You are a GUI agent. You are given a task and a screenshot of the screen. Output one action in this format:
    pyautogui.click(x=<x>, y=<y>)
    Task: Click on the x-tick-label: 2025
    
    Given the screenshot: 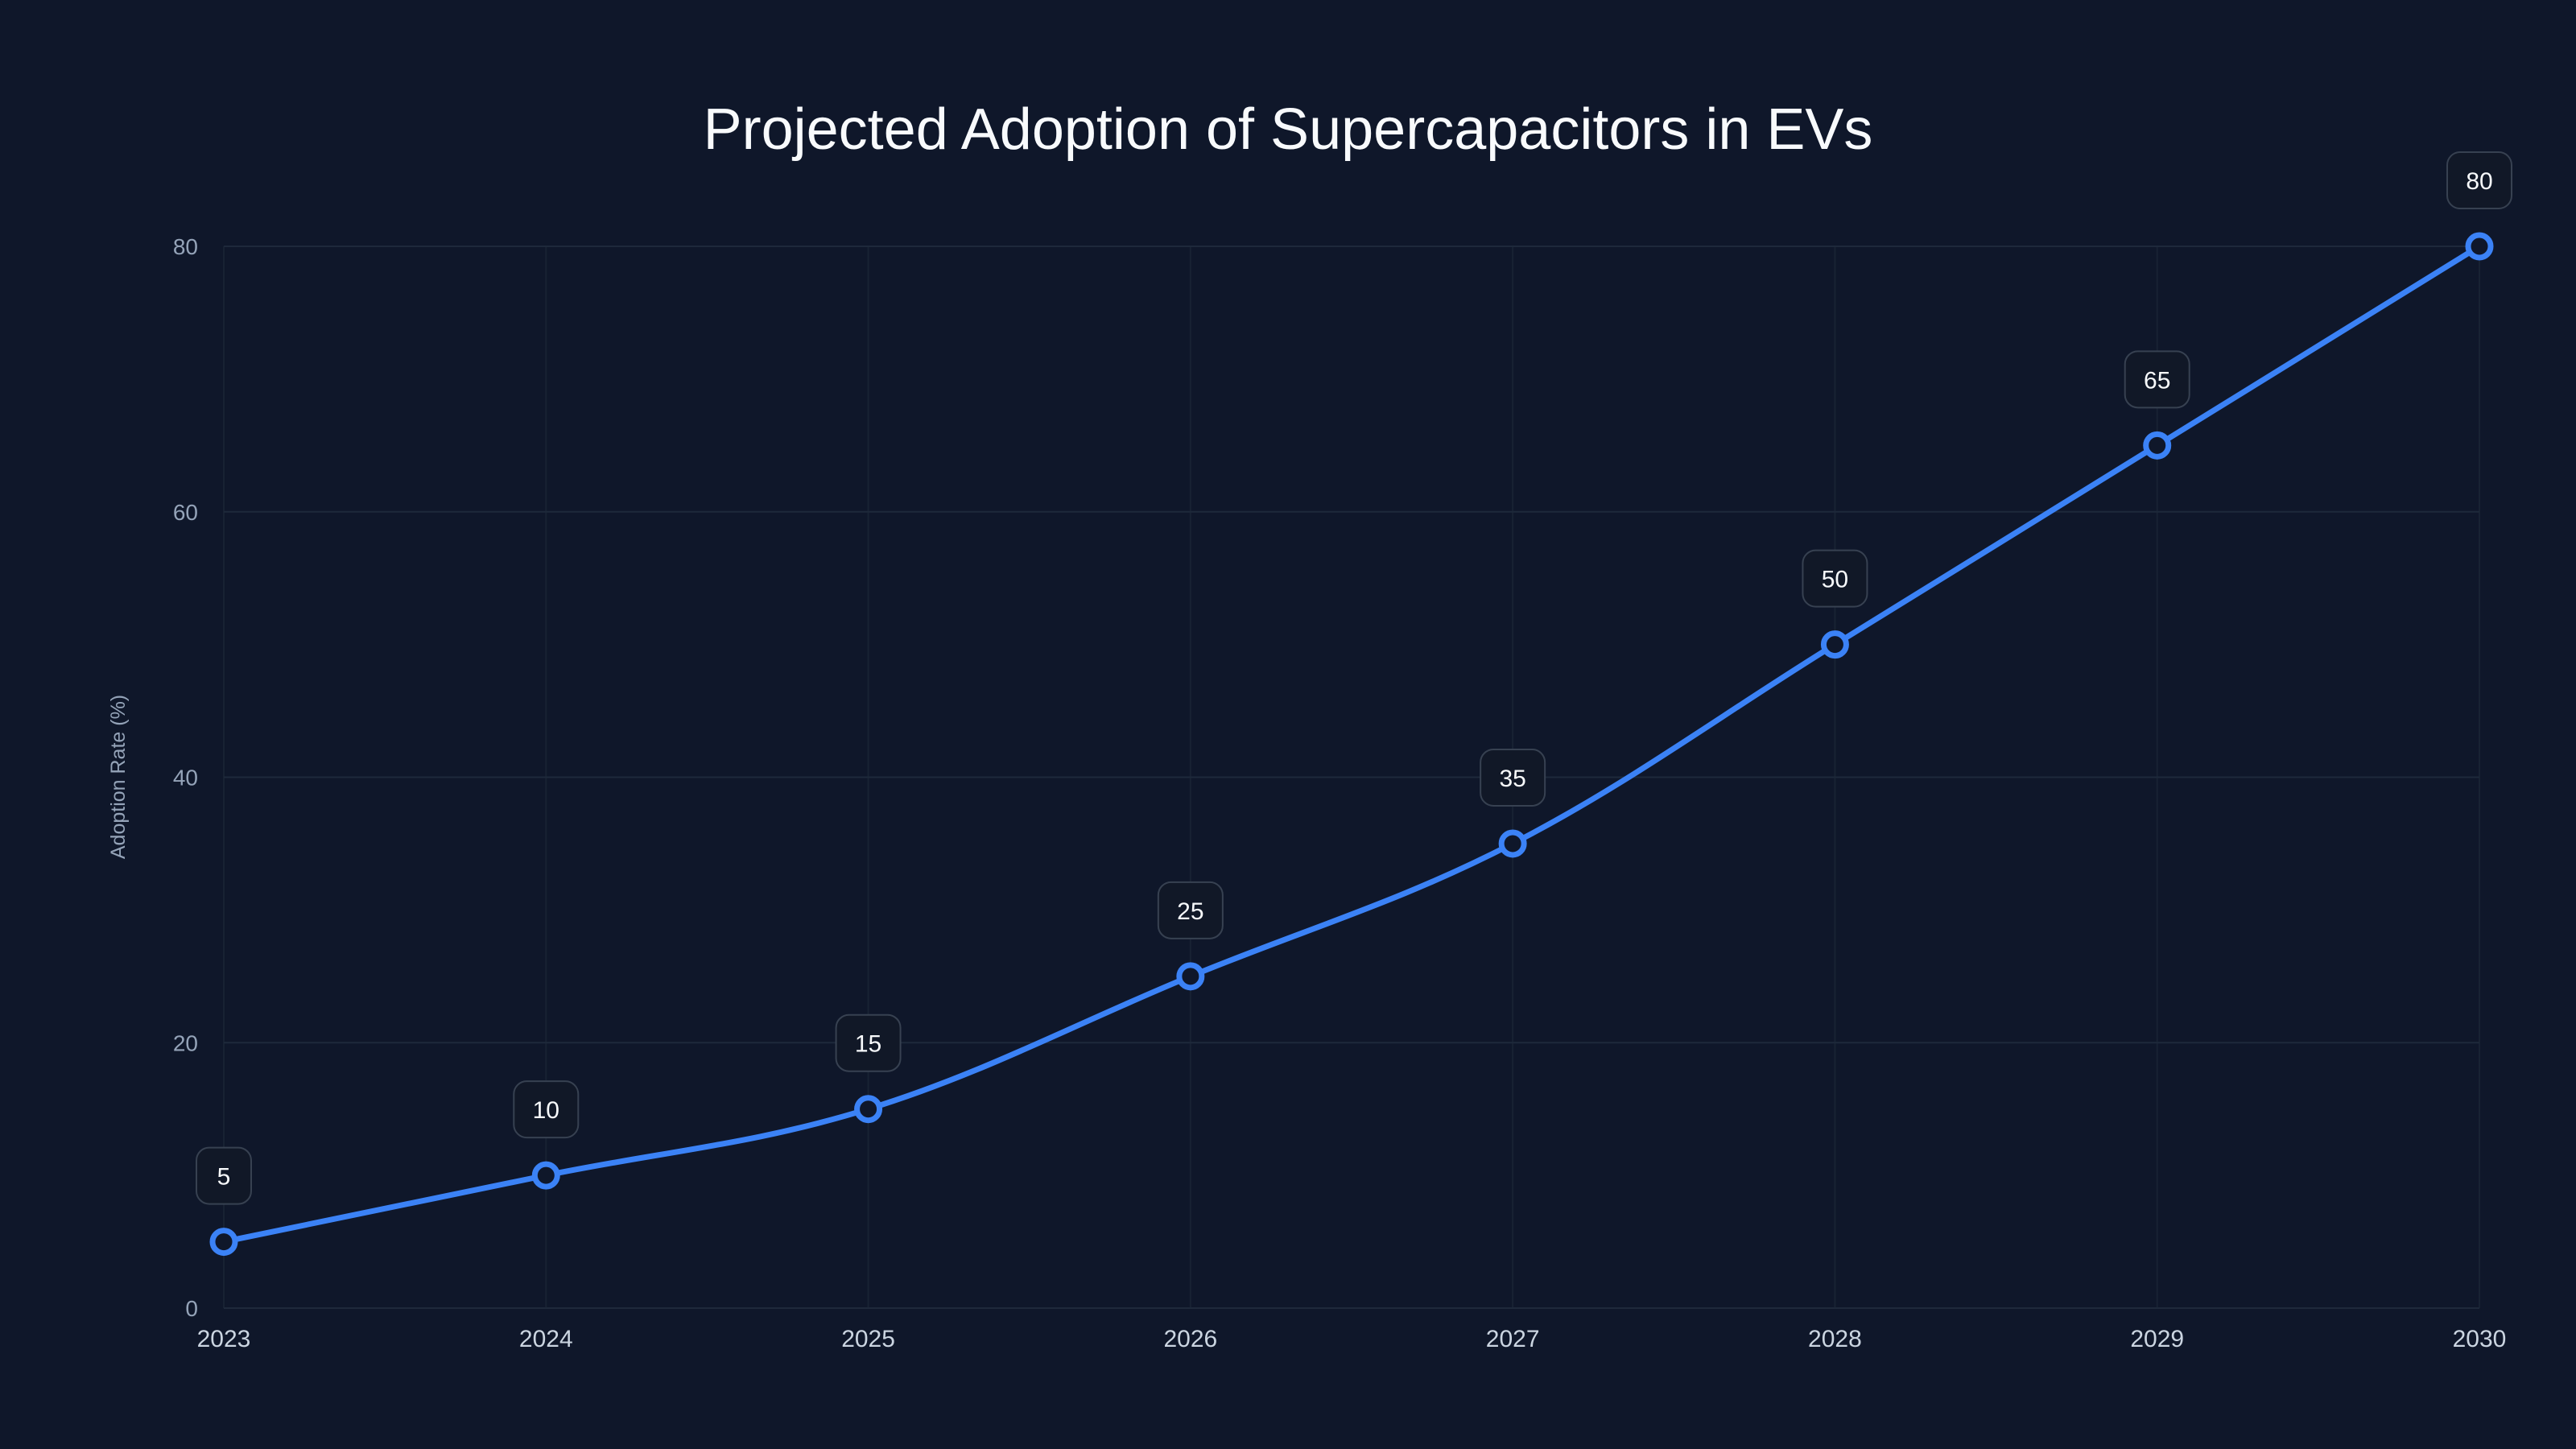 What is the action you would take?
    pyautogui.click(x=868, y=1339)
    